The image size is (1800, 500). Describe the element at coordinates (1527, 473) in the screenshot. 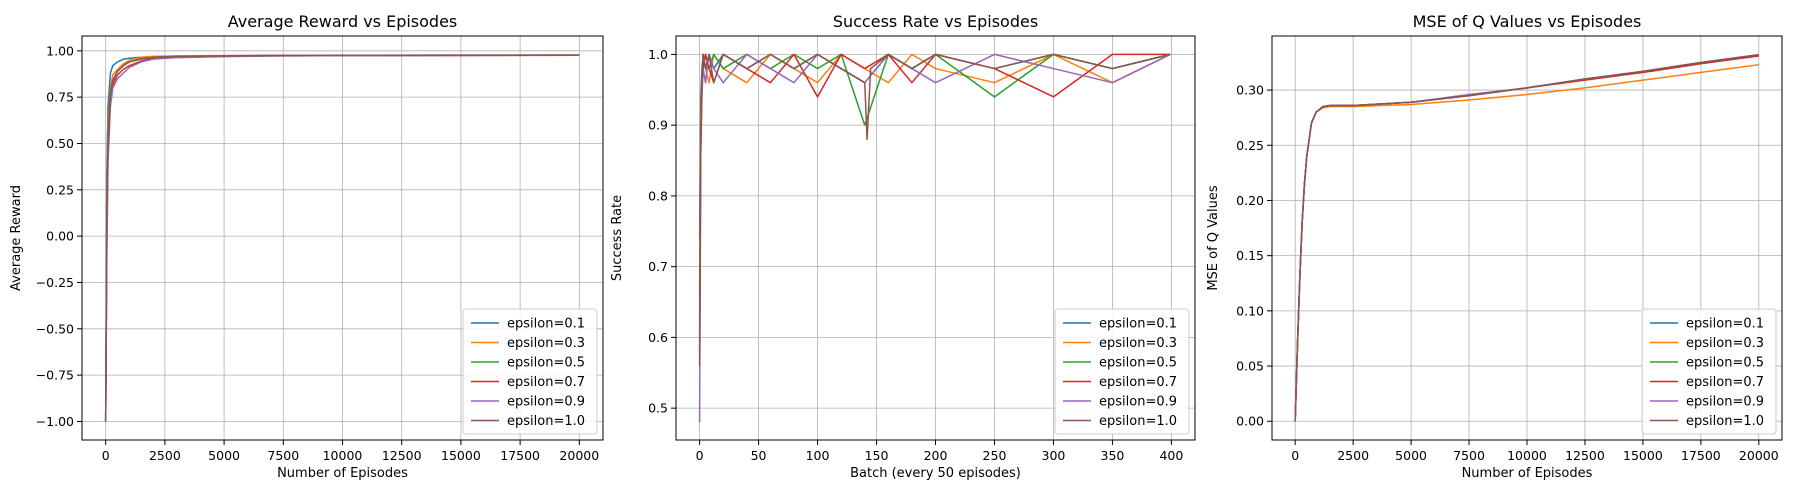

I see `x-axis-label: Number of Episodes` at that location.